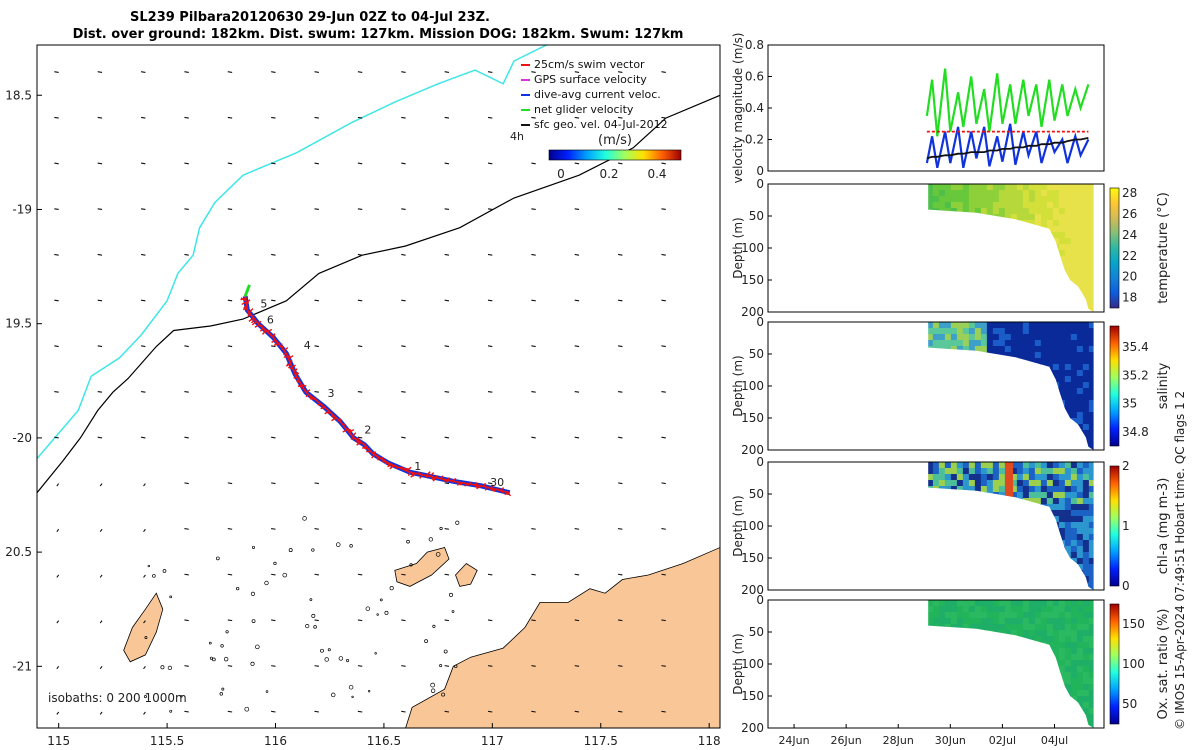 This screenshot has height=750, width=1200. I want to click on salinity-panel-colorbar, so click(1114, 386).